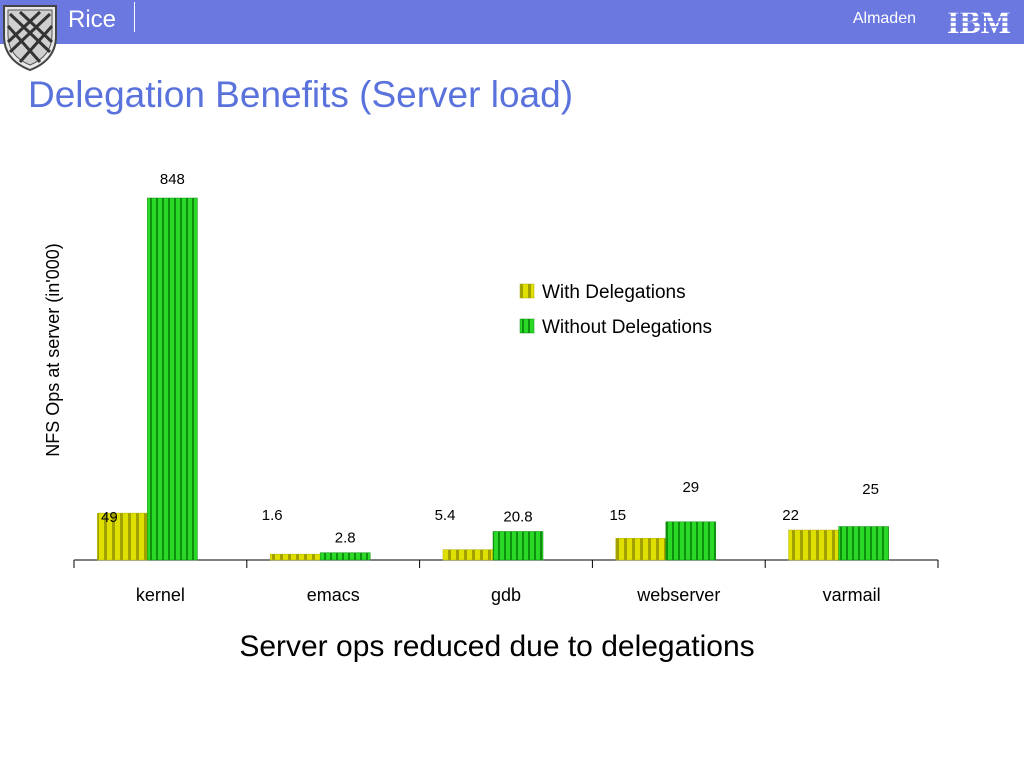 The height and width of the screenshot is (768, 1024). Describe the element at coordinates (445, 515) in the screenshot. I see `data-label-with-gdb: 5.4` at that location.